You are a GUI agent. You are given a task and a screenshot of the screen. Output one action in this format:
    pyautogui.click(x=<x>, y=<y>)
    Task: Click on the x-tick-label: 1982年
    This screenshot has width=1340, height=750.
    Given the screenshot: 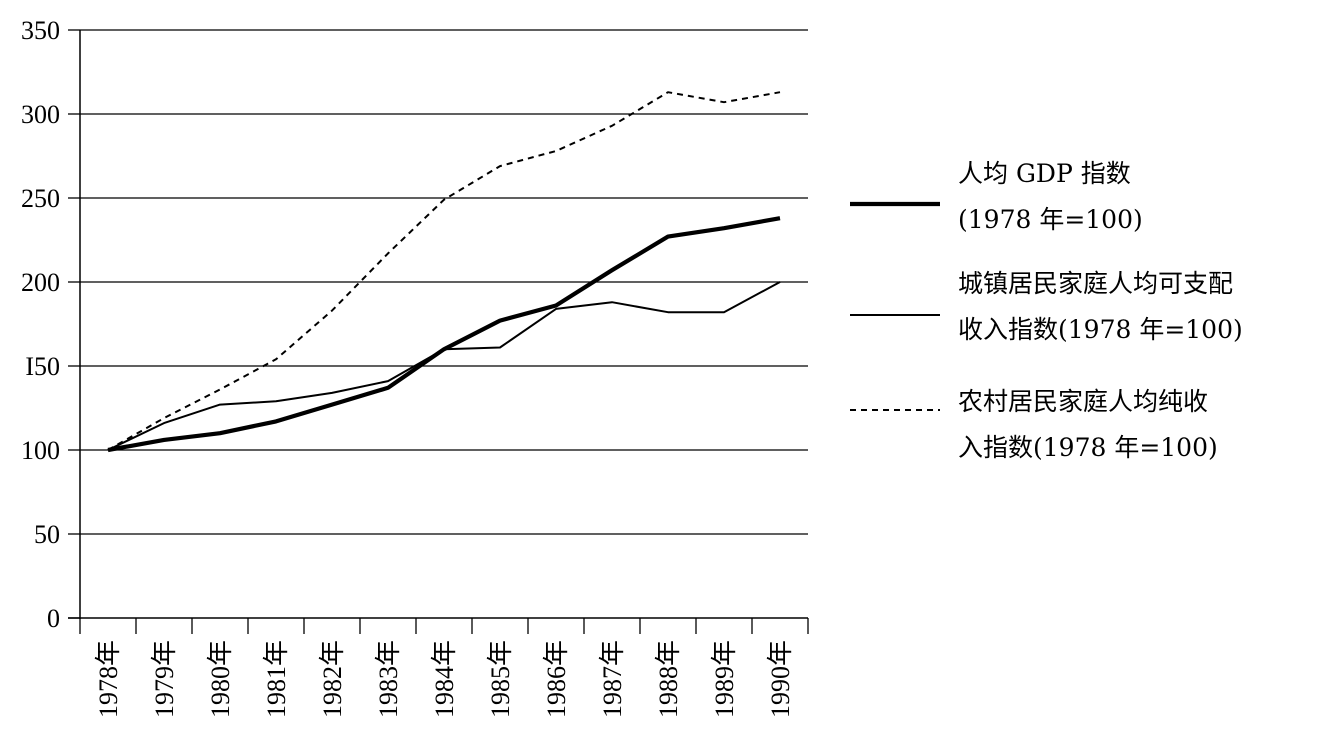 What is the action you would take?
    pyautogui.click(x=332, y=679)
    